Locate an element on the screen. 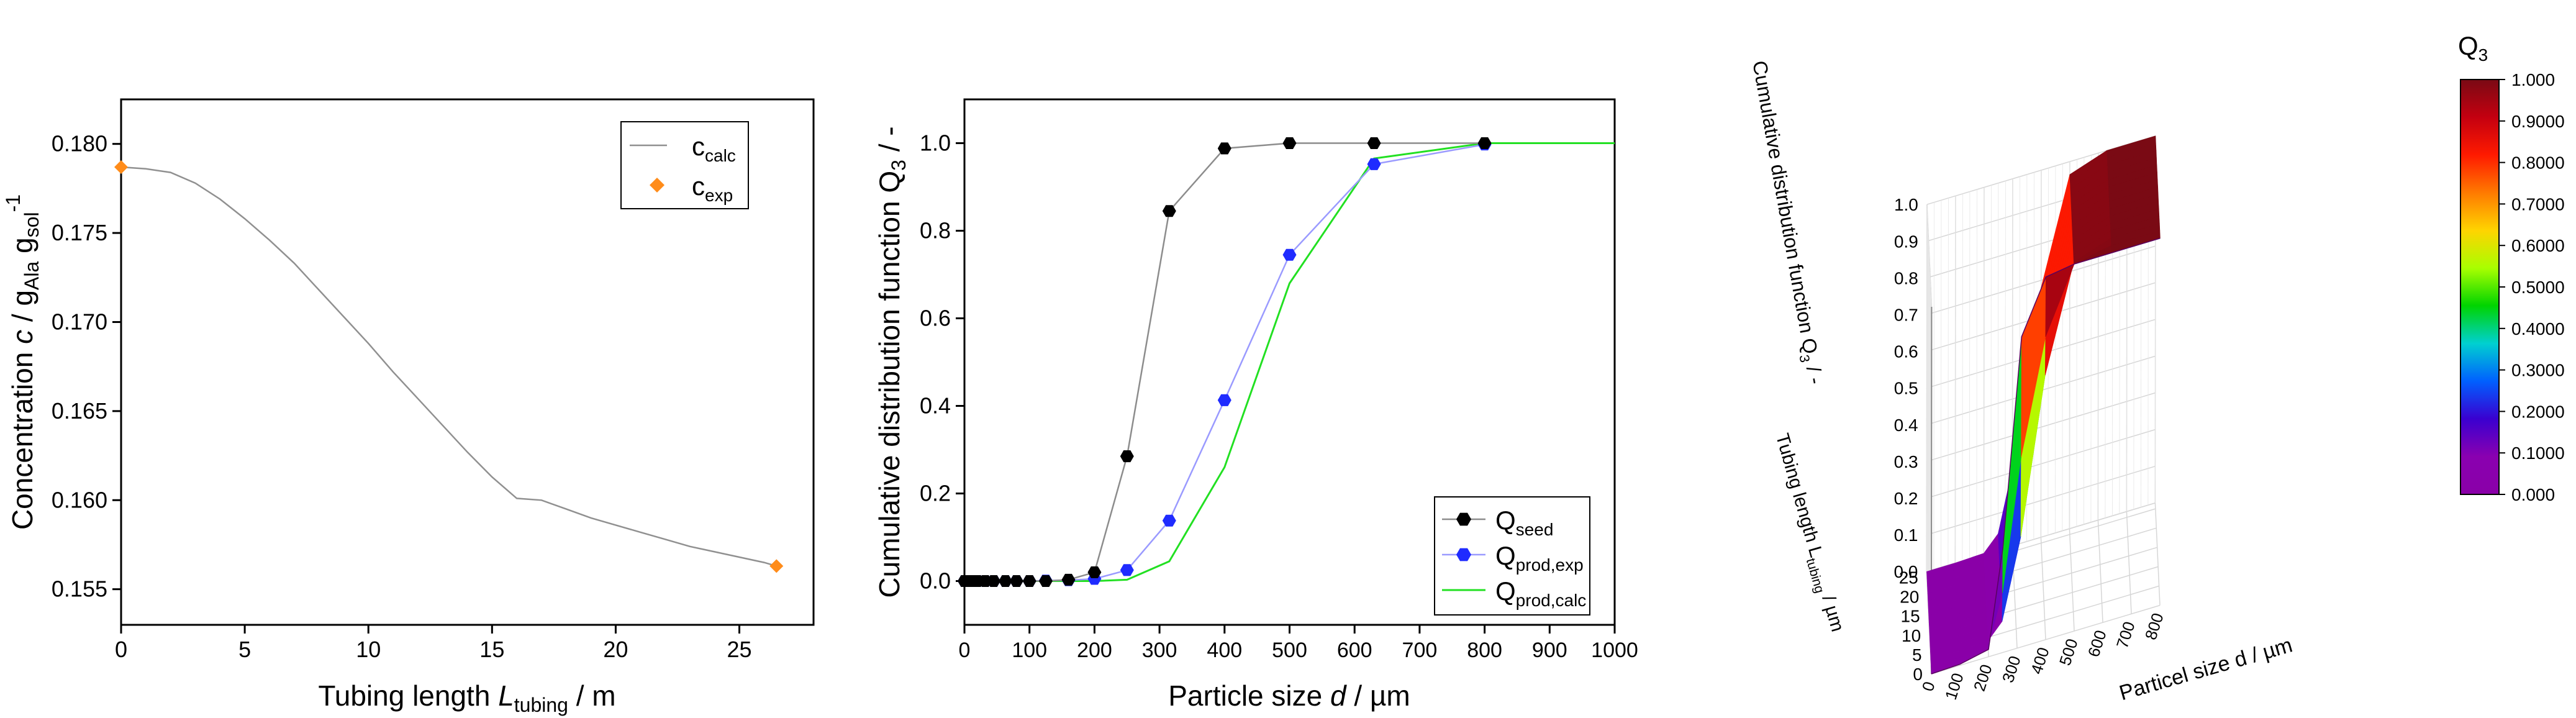 Image resolution: width=2576 pixels, height=718 pixels. z-tick-label: 0.2 is located at coordinates (1906, 498).